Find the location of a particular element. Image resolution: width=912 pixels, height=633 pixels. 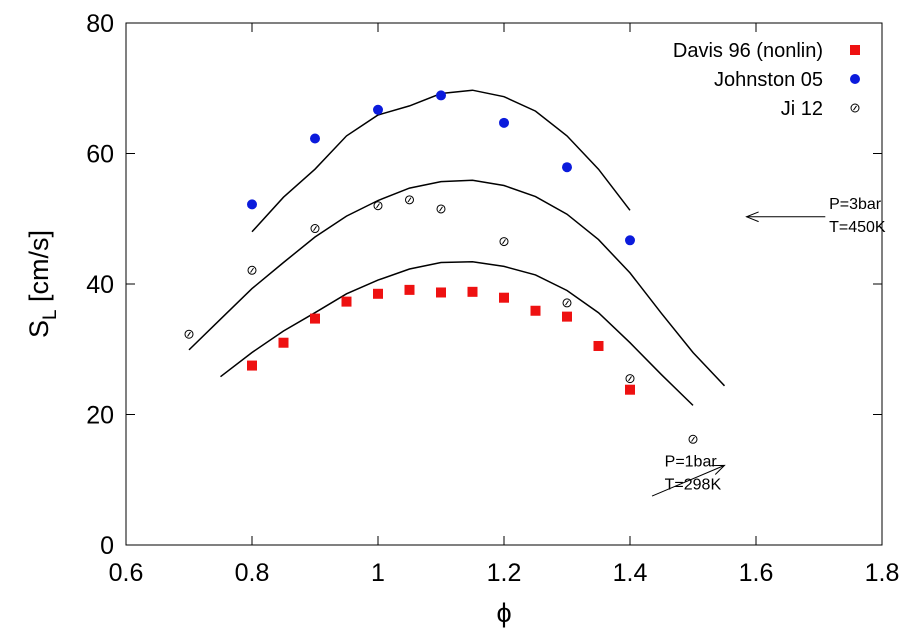

legend-label: Johnston 05 is located at coordinates (768, 80).